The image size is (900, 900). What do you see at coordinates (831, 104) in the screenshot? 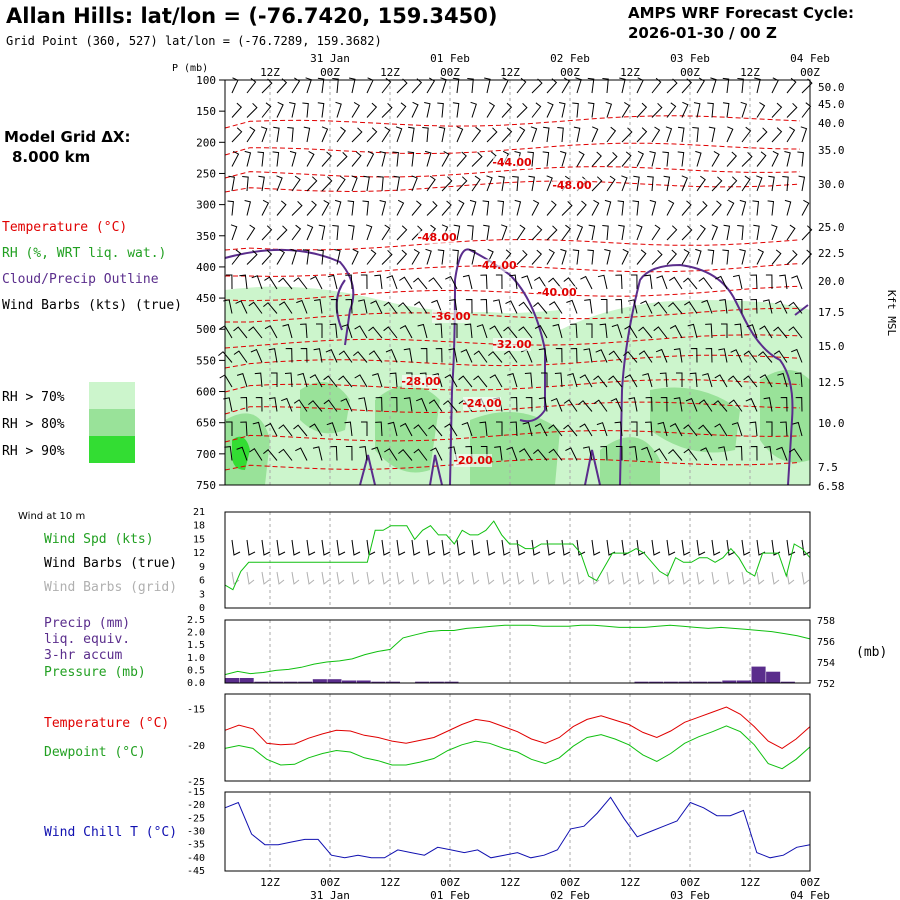
I see `height-tick-label: 45.0` at bounding box center [831, 104].